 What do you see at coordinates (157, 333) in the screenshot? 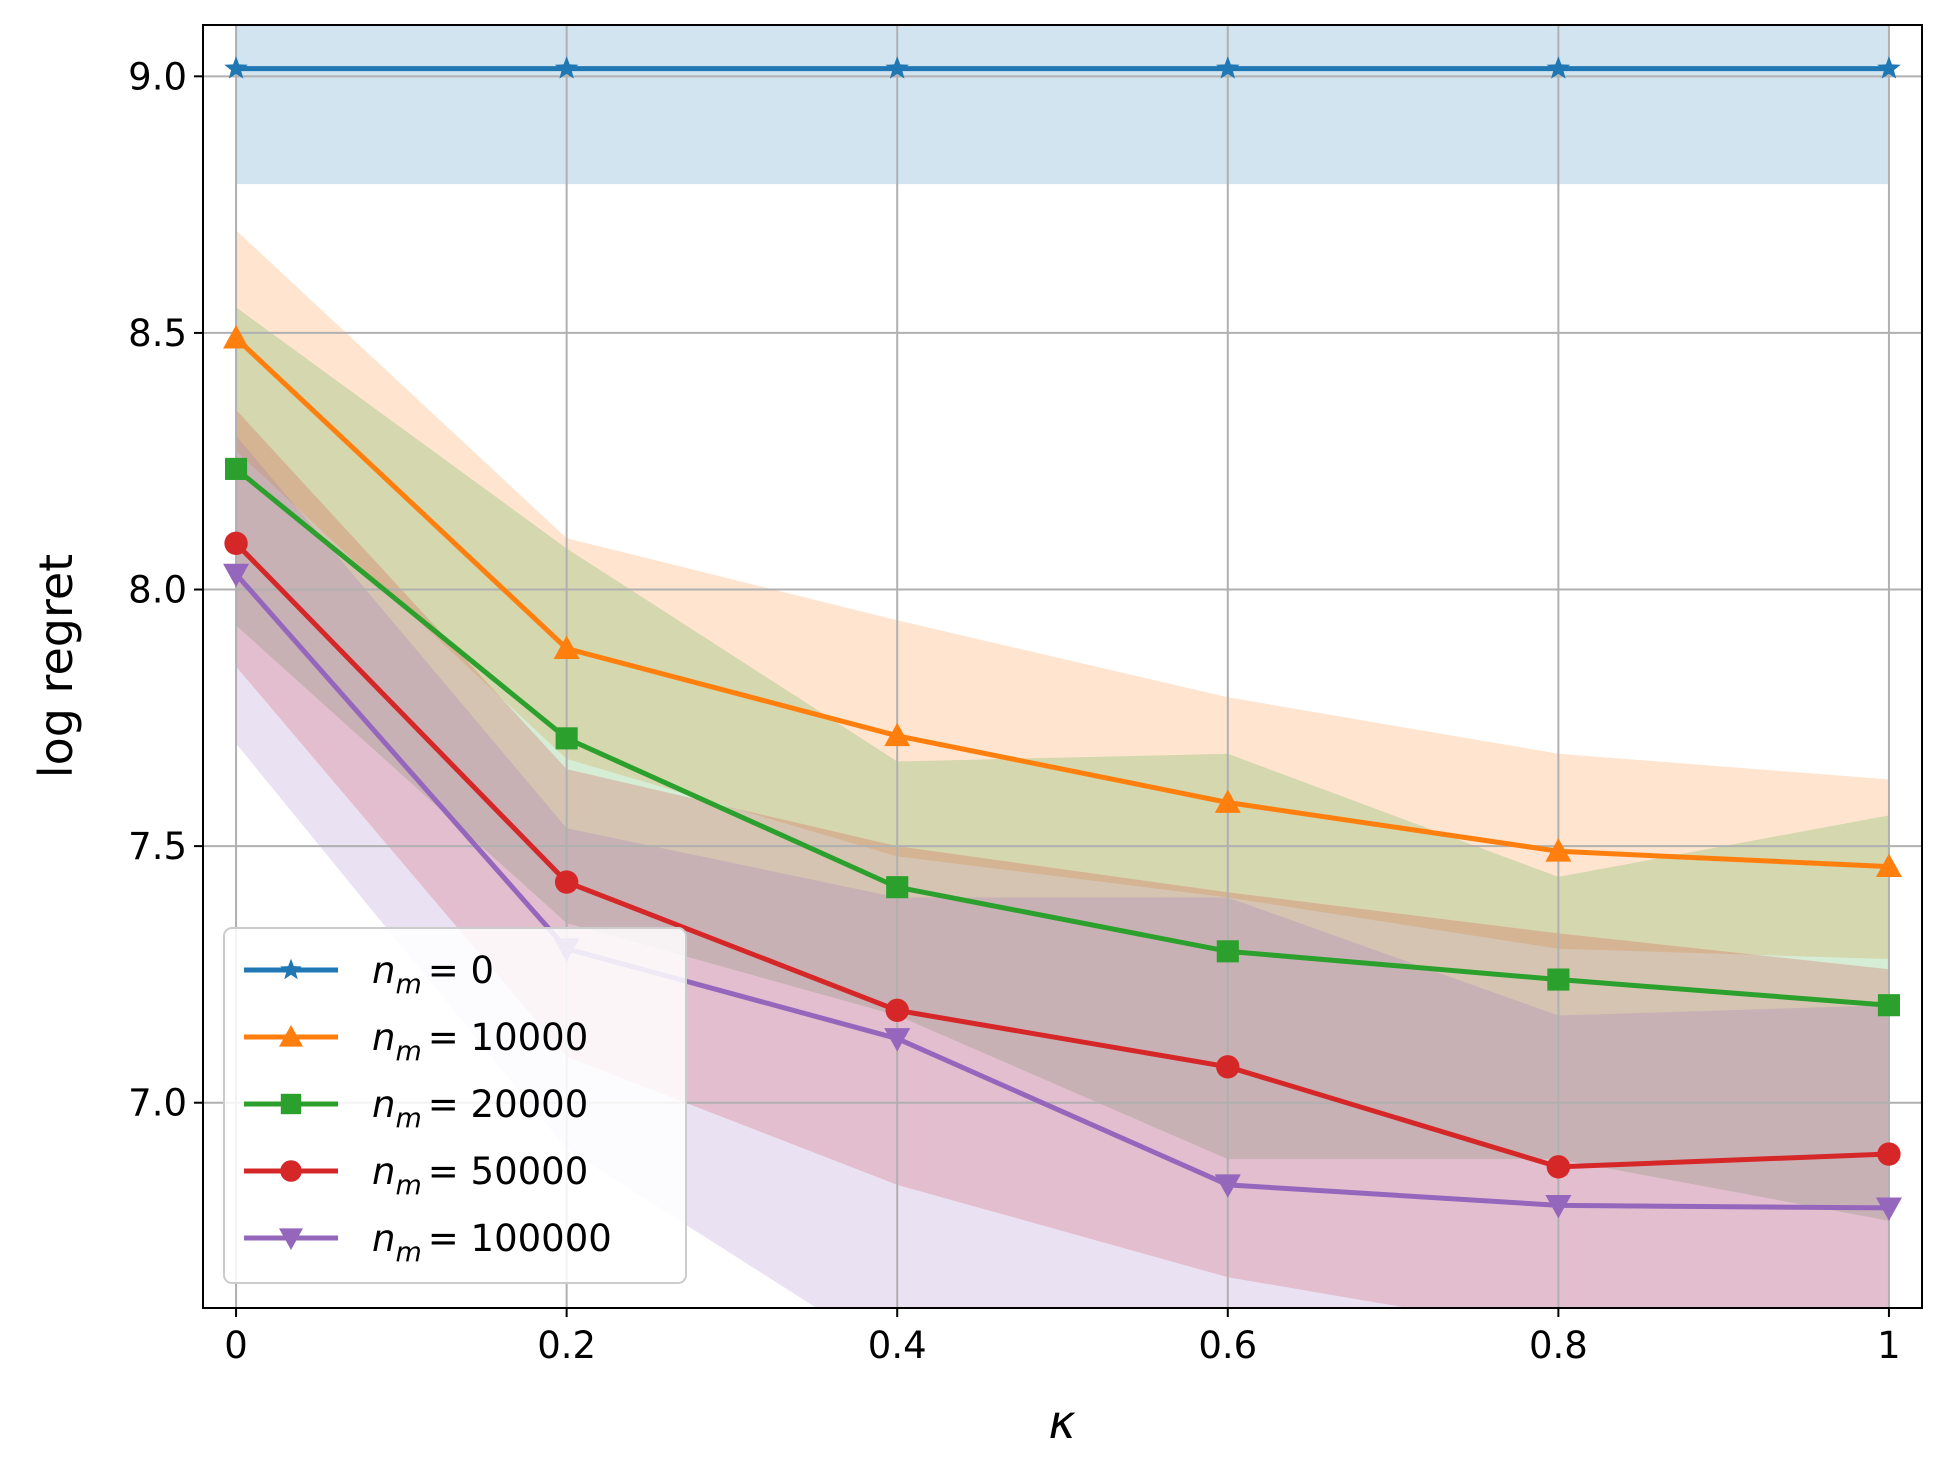
I see `y-tick-label: 8.5` at bounding box center [157, 333].